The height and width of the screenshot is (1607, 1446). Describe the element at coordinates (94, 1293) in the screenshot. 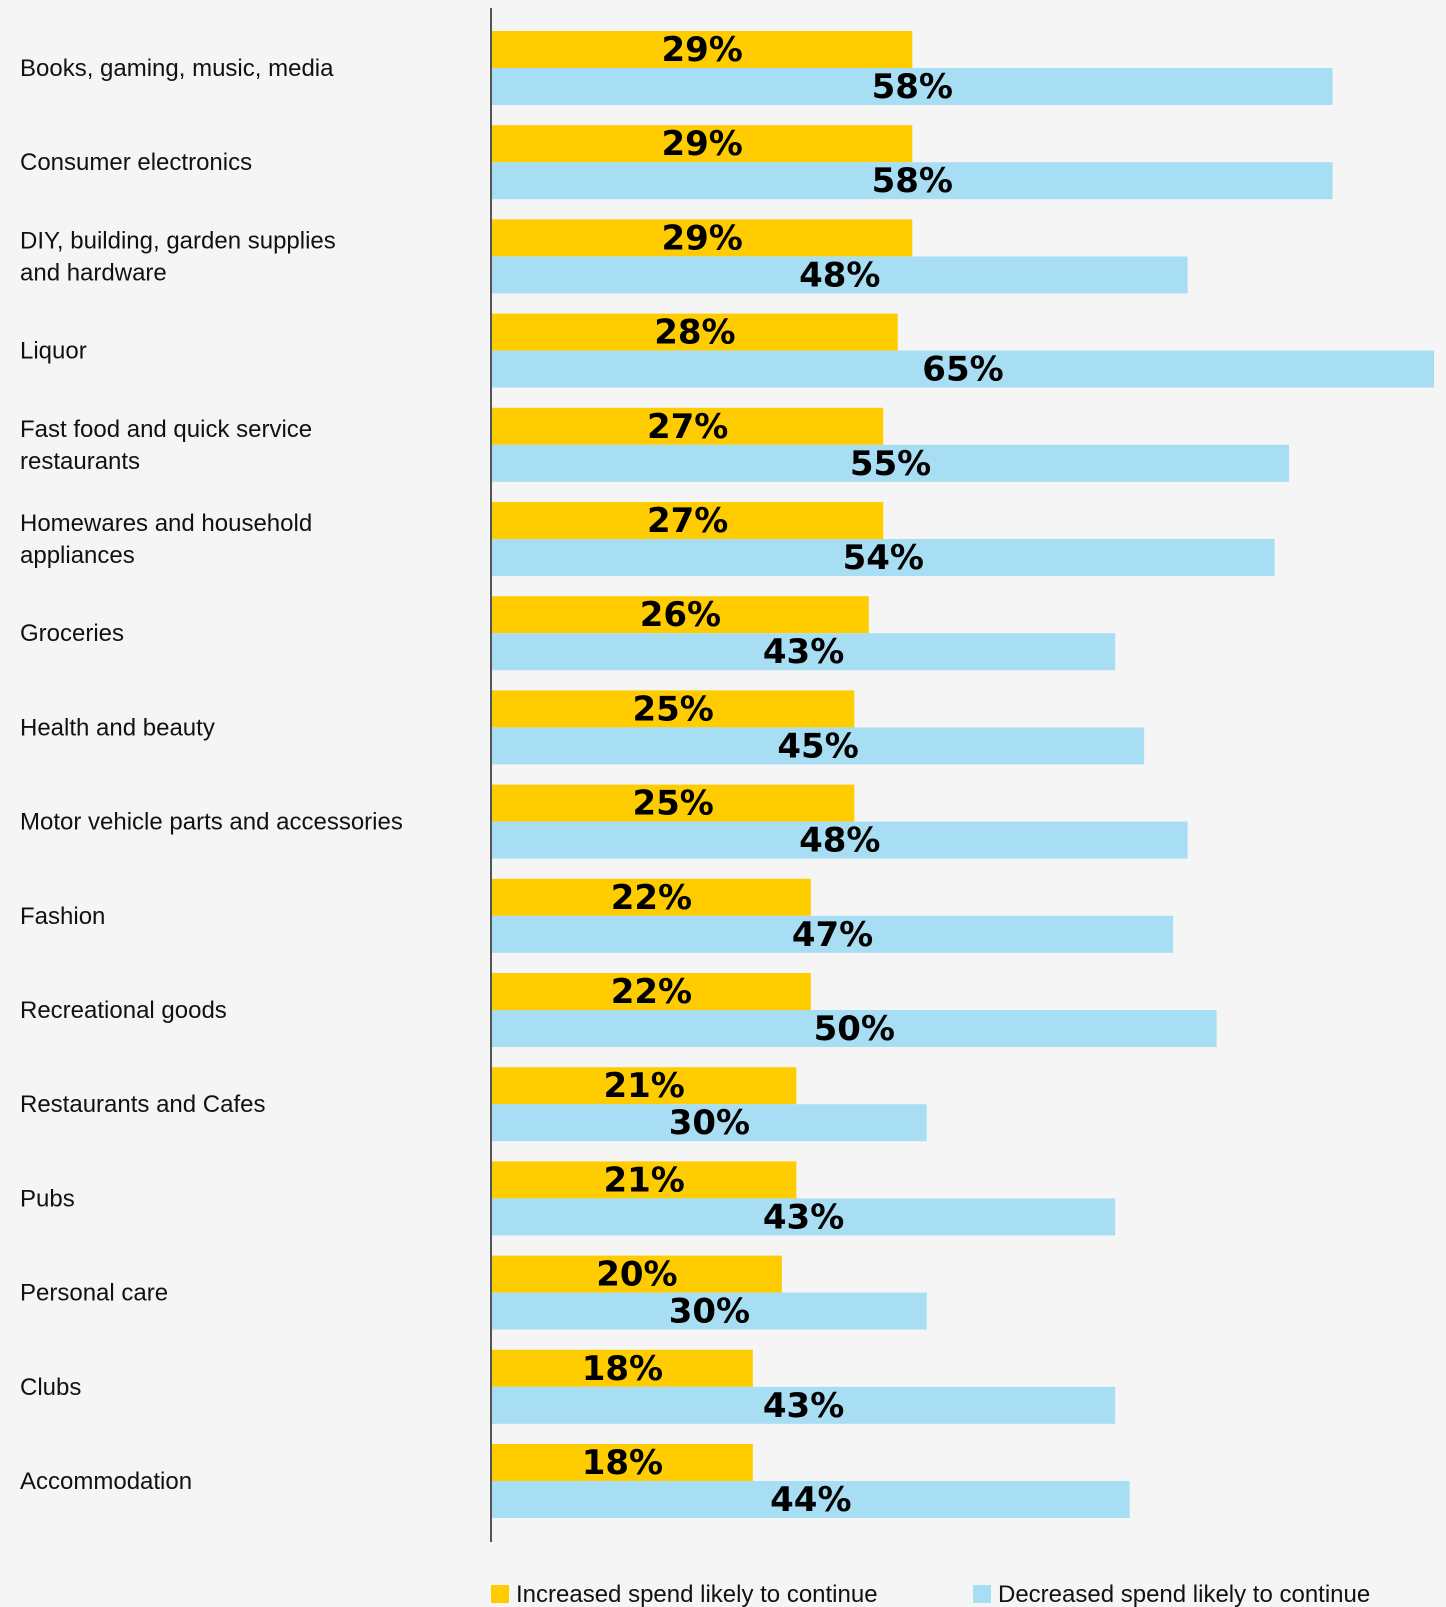

I see `category-label: Personal care` at that location.